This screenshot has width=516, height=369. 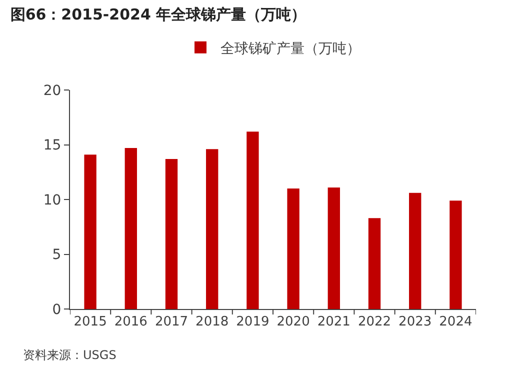 I want to click on text: 资料来源：USGS, so click(x=69, y=355).